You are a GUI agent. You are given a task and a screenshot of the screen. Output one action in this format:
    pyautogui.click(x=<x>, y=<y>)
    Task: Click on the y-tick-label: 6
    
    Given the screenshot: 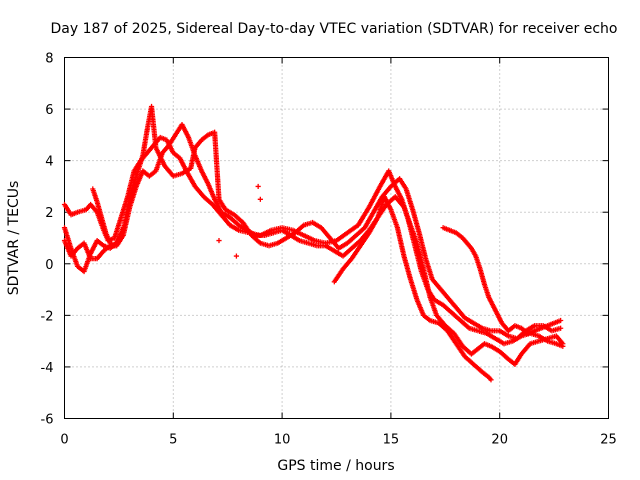 What is the action you would take?
    pyautogui.click(x=49, y=110)
    